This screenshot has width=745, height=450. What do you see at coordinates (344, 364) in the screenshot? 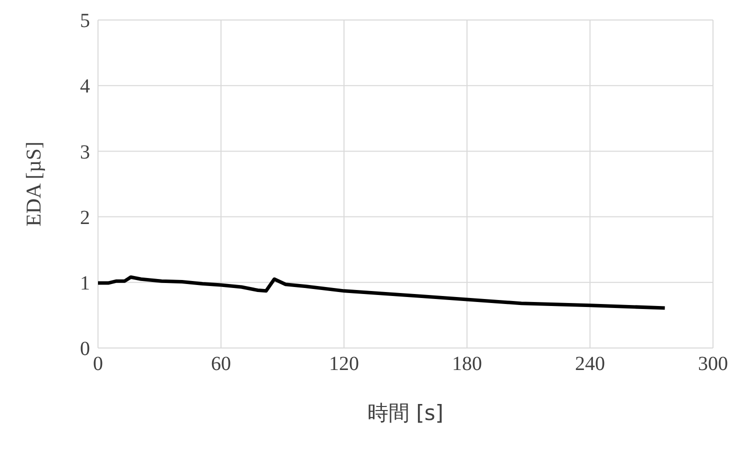
I see `x-tick-label: 120` at bounding box center [344, 364].